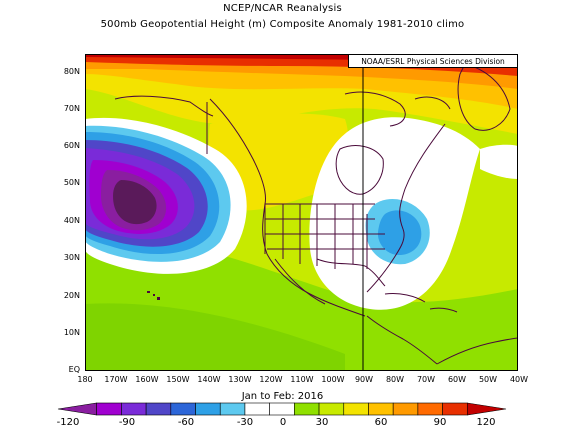 The image size is (565, 437). What do you see at coordinates (71, 108) in the screenshot?
I see `lat-label: 70N` at bounding box center [71, 108].